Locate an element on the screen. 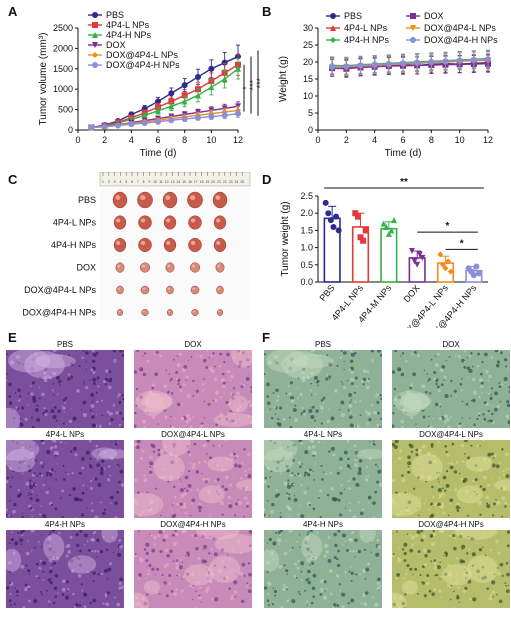  ruler-label: 25 is located at coordinates (242, 182).